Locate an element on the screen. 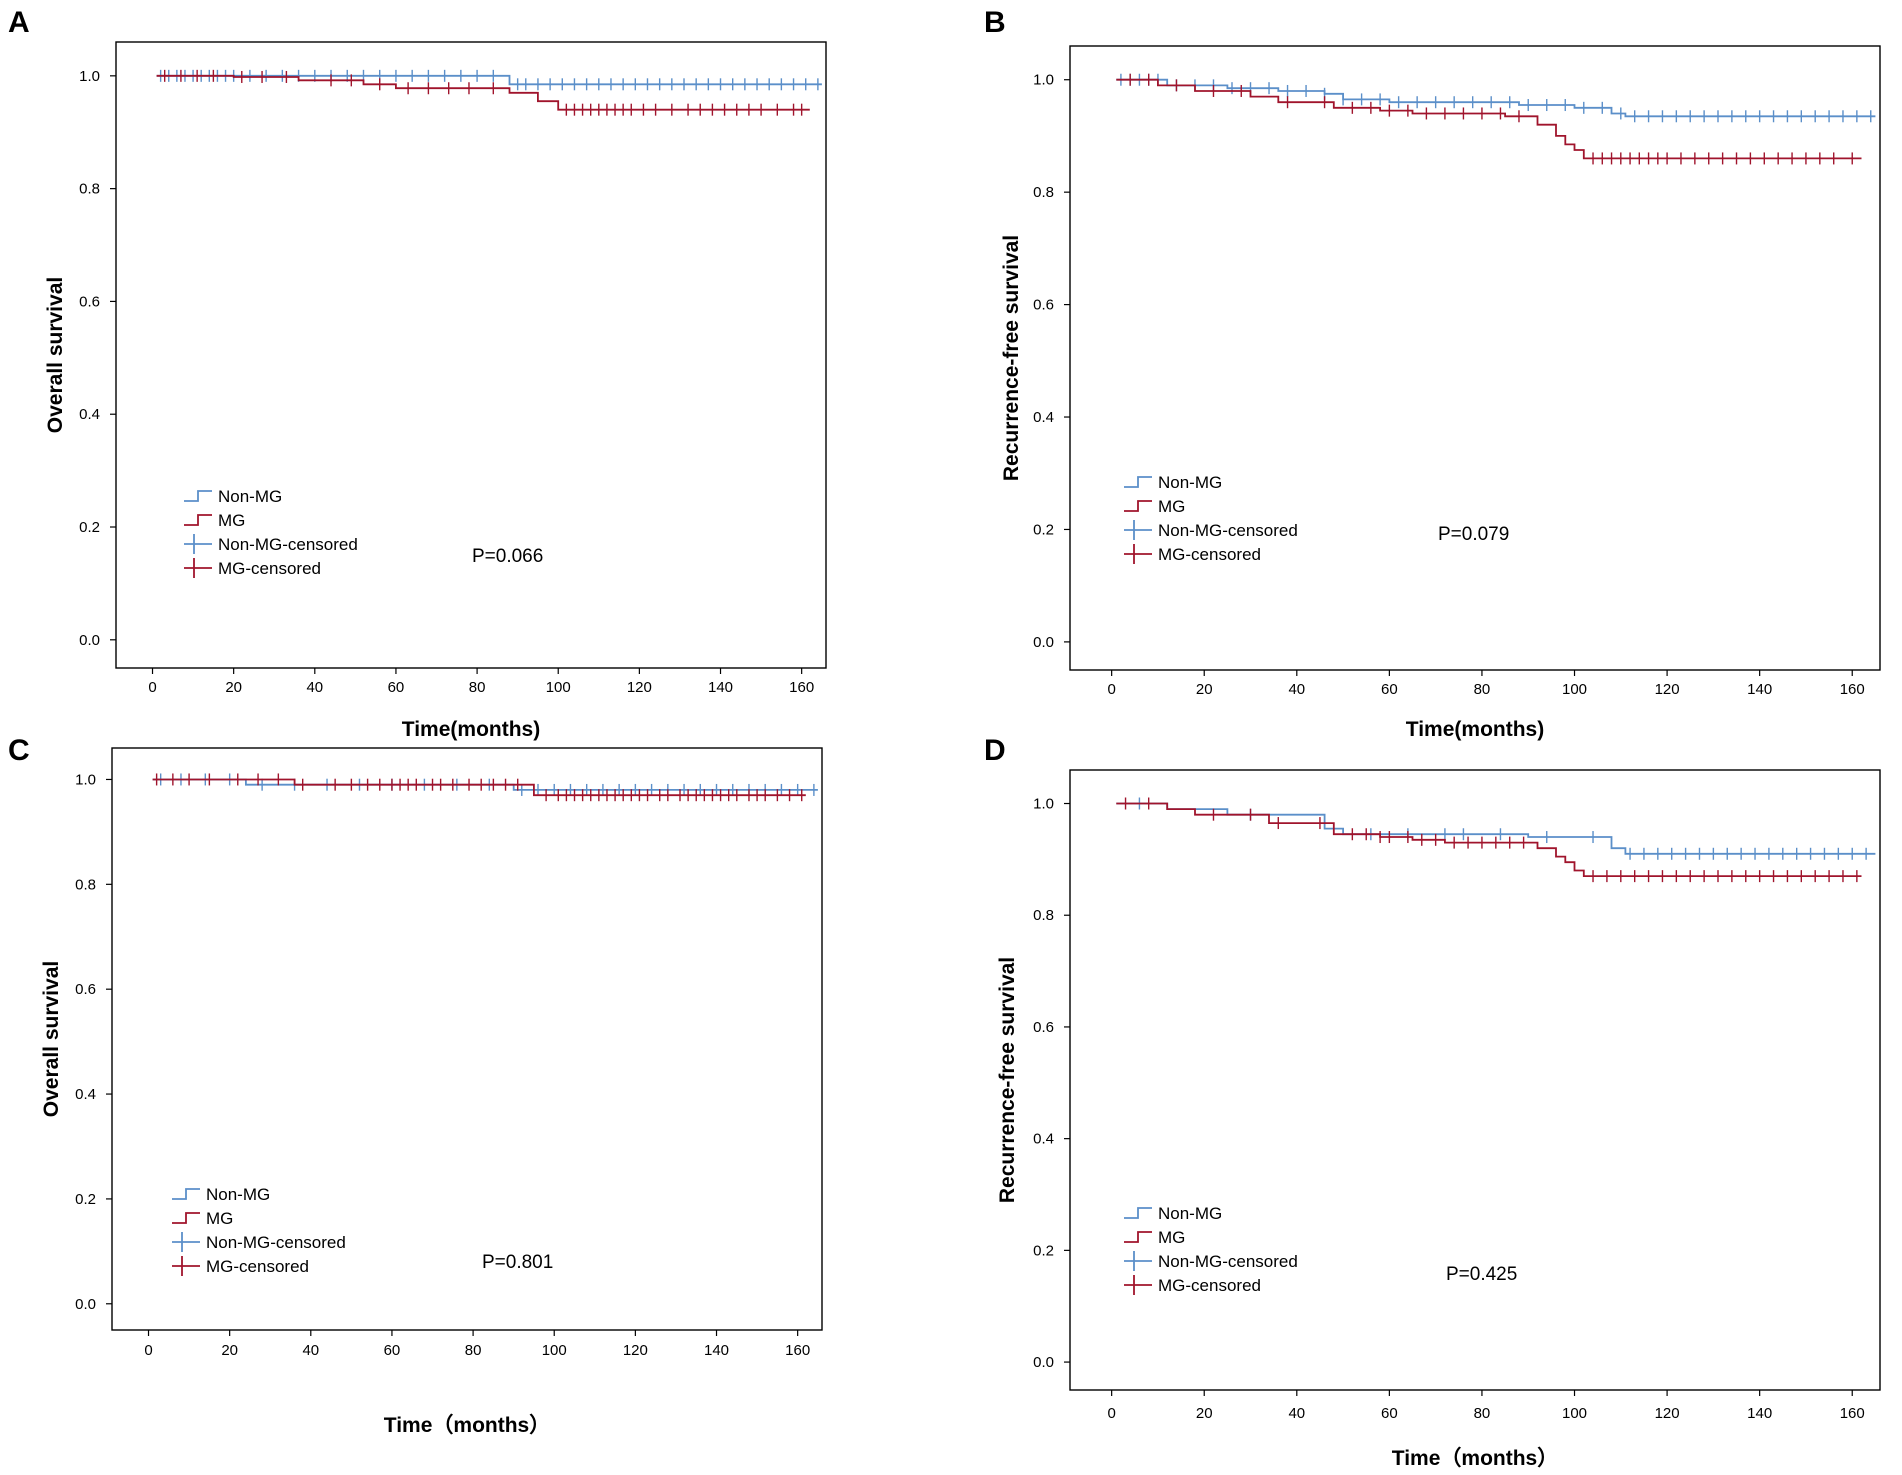 The height and width of the screenshot is (1475, 1902). p-value: P=0.801 is located at coordinates (517, 1262).